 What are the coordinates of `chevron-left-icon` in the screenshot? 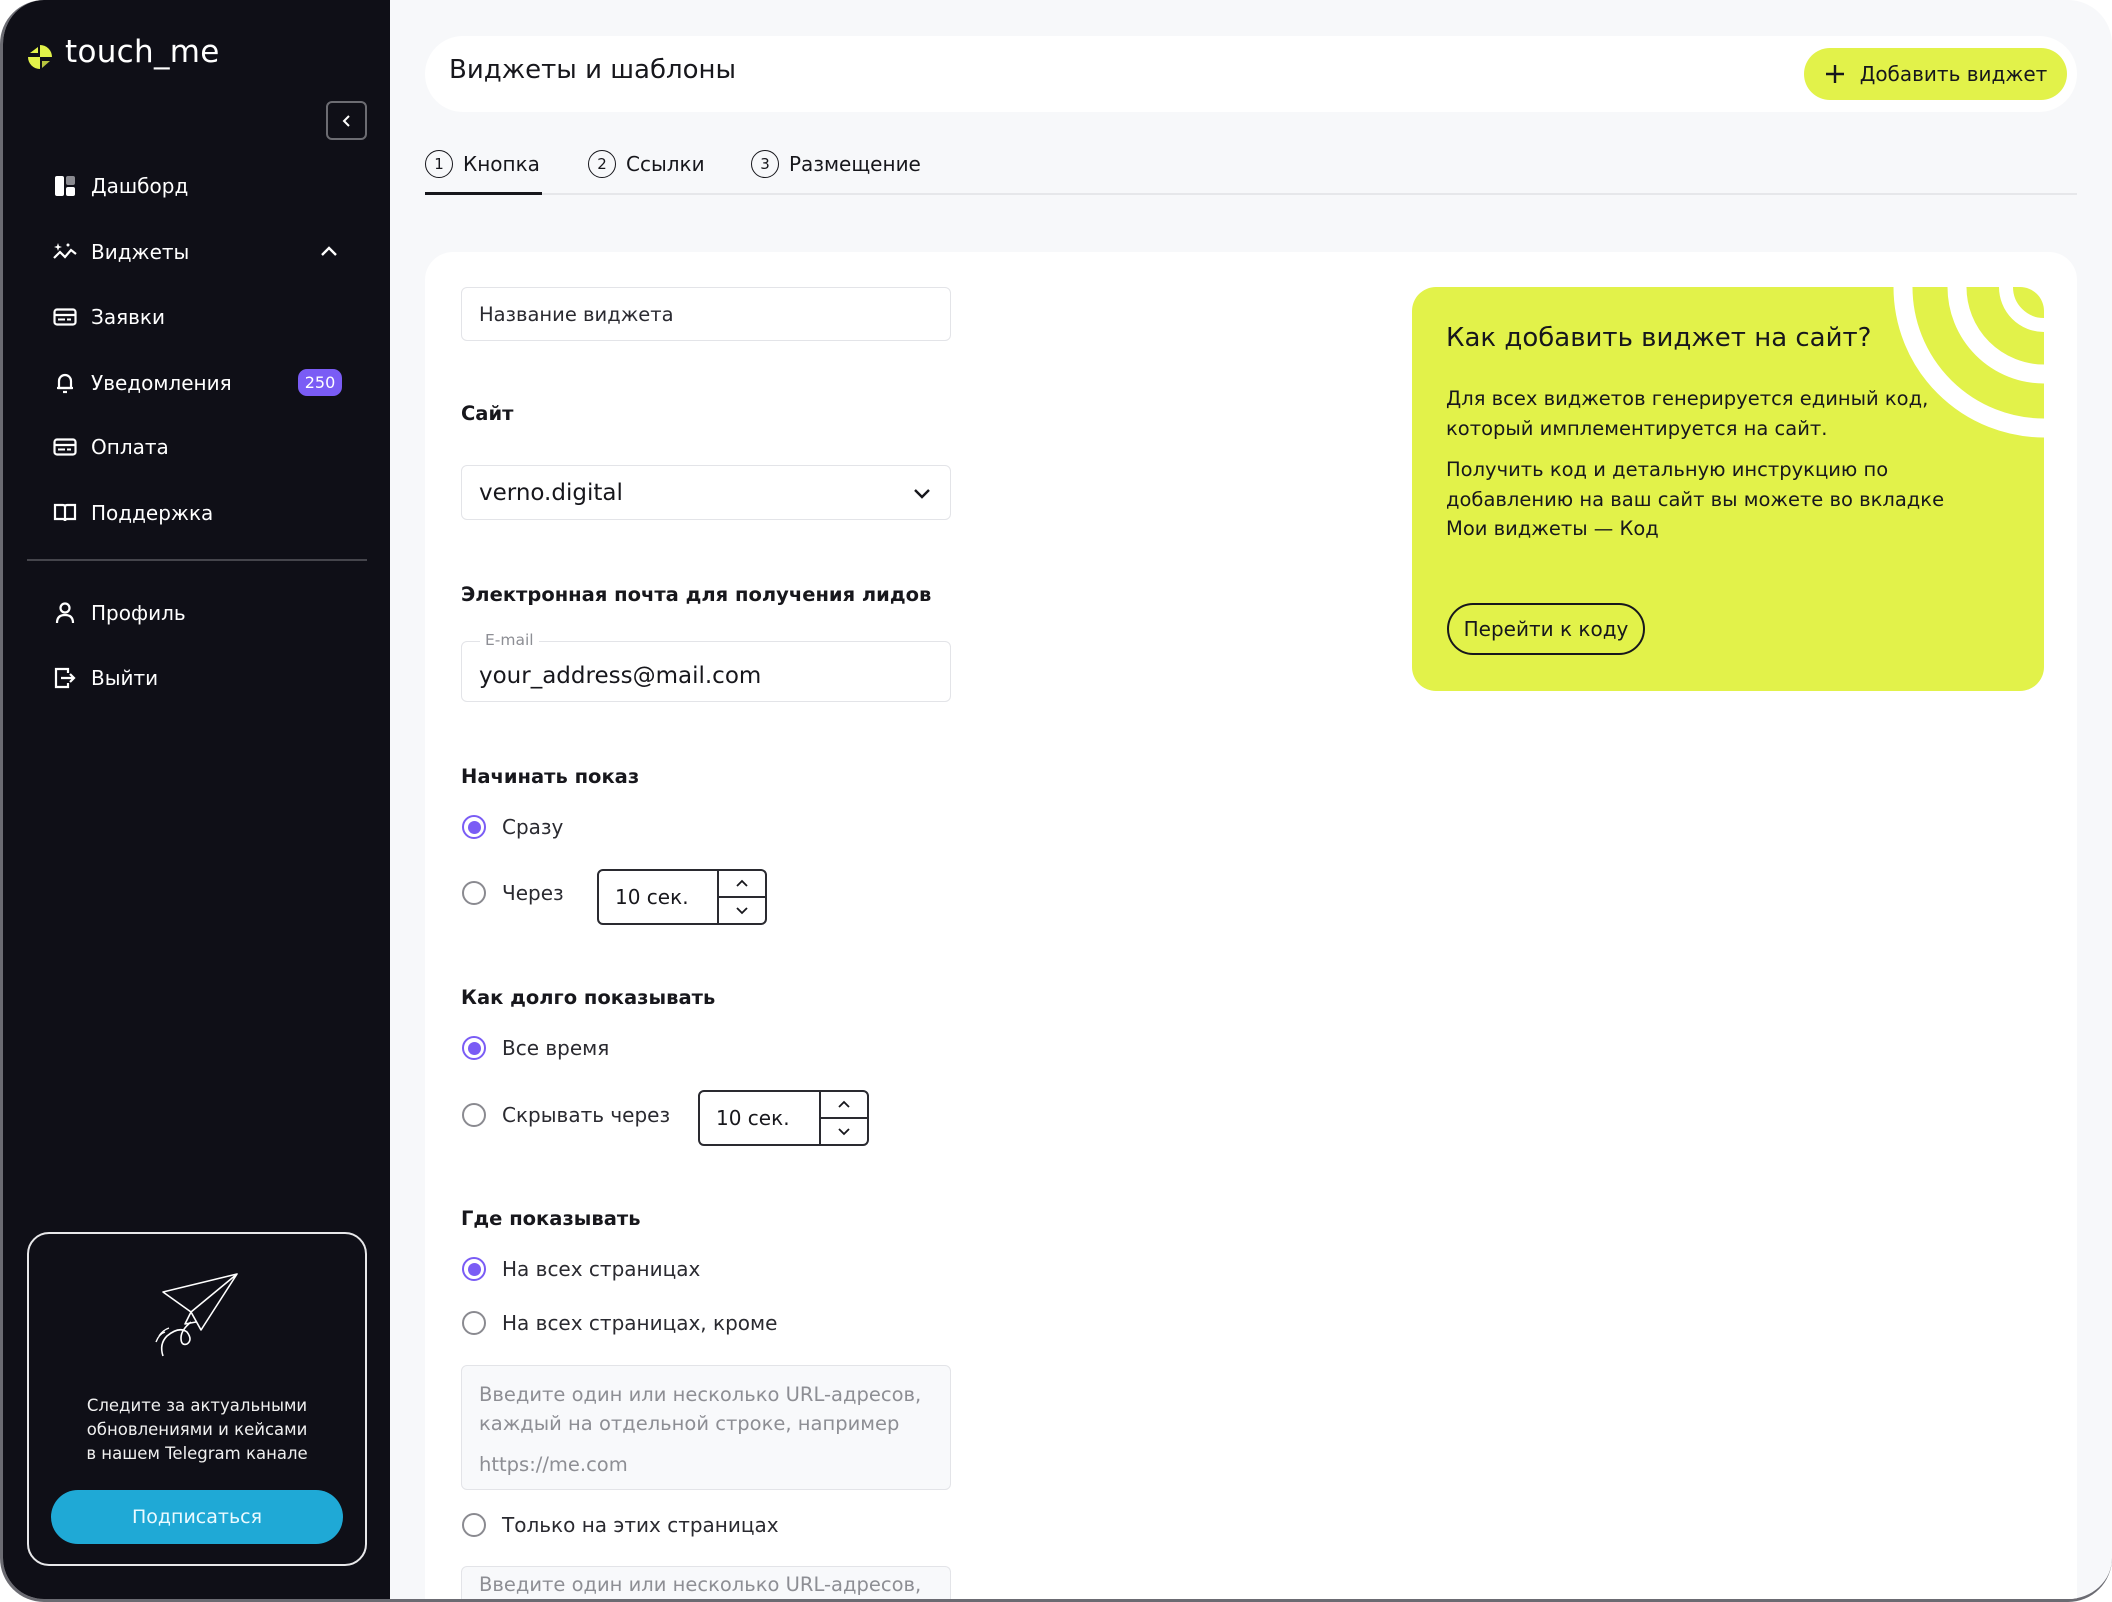 It's located at (346, 120).